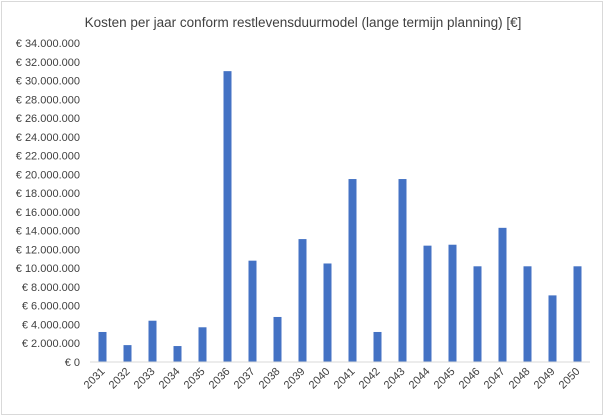 The width and height of the screenshot is (606, 418). What do you see at coordinates (48, 82) in the screenshot?
I see `y-tick-label: € 30.000.000` at bounding box center [48, 82].